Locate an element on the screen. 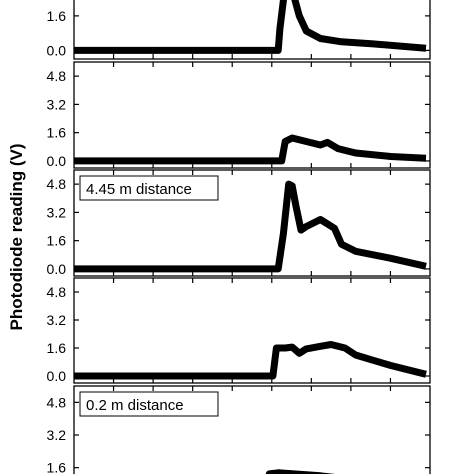  y-axis-label: Photodiode reading (V) is located at coordinates (16, 237).